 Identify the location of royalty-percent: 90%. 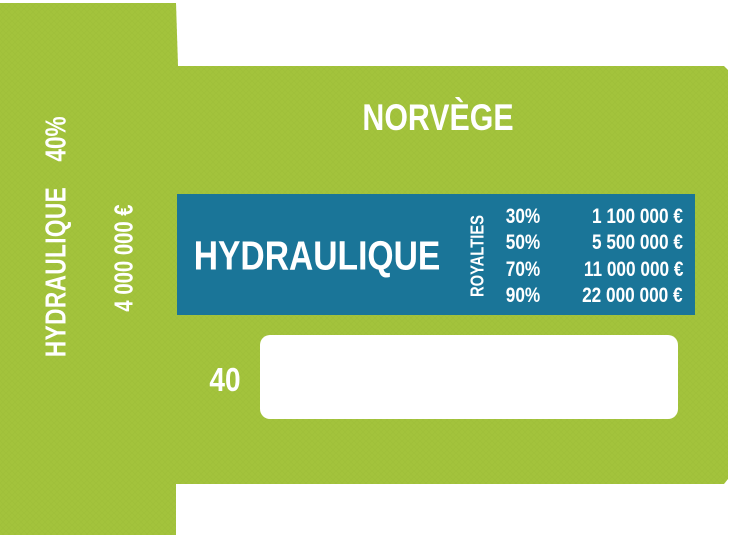
(523, 295).